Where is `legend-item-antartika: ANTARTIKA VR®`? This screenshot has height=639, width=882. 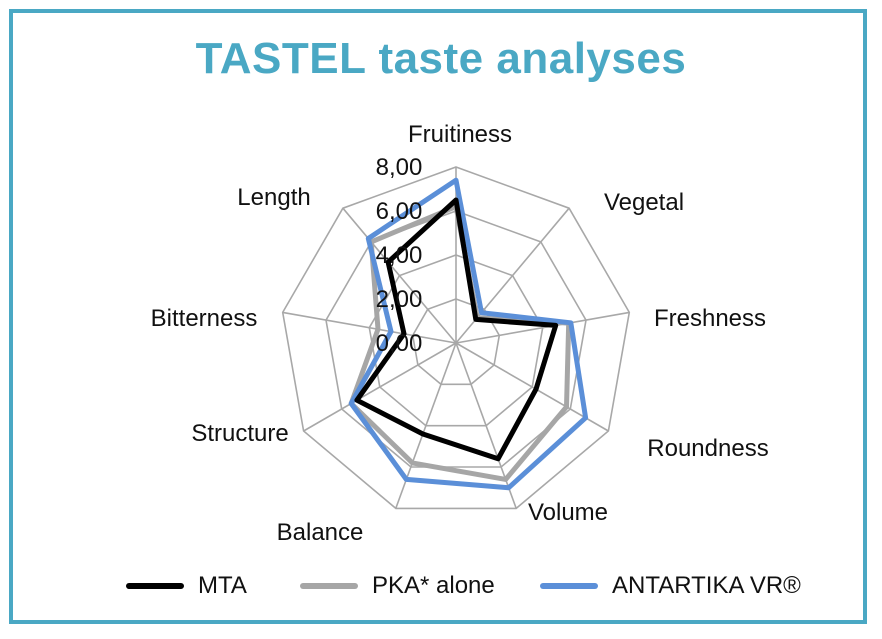 legend-item-antartika: ANTARTIKA VR® is located at coordinates (670, 586).